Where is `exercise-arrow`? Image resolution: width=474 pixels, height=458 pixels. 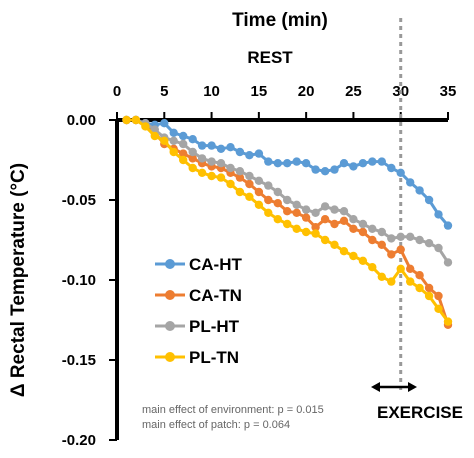 exercise-arrow is located at coordinates (394, 387).